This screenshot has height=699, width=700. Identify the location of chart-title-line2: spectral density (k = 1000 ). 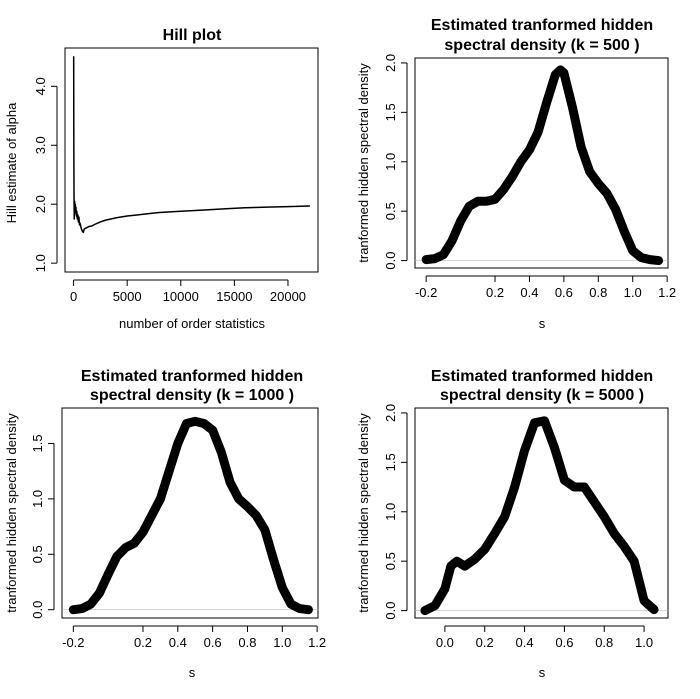
(192, 395).